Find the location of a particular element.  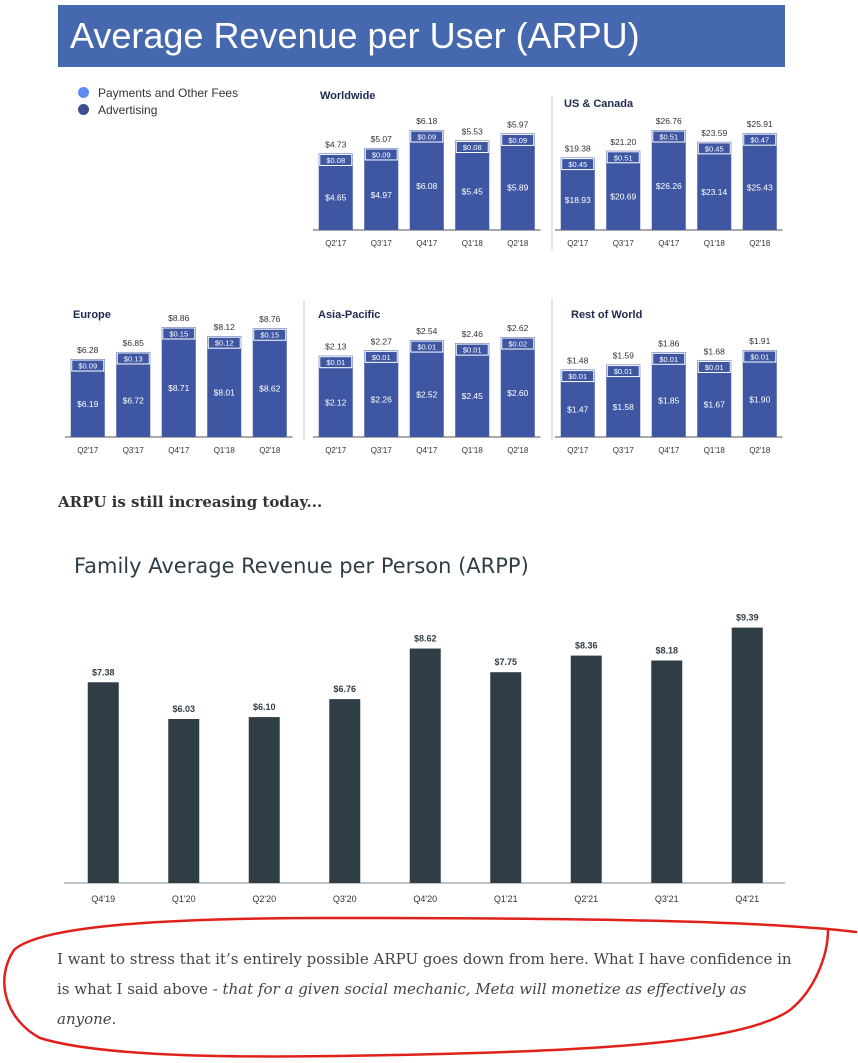

legend-item-payments: Payments and Other Fees is located at coordinates (158, 92).